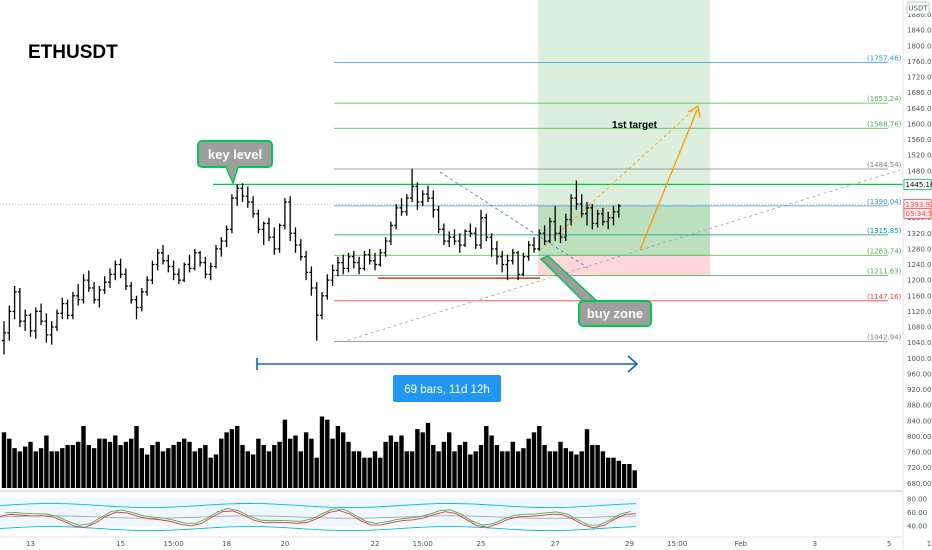 The width and height of the screenshot is (932, 550). What do you see at coordinates (919, 156) in the screenshot?
I see `price-tick-label: 1520.00` at bounding box center [919, 156].